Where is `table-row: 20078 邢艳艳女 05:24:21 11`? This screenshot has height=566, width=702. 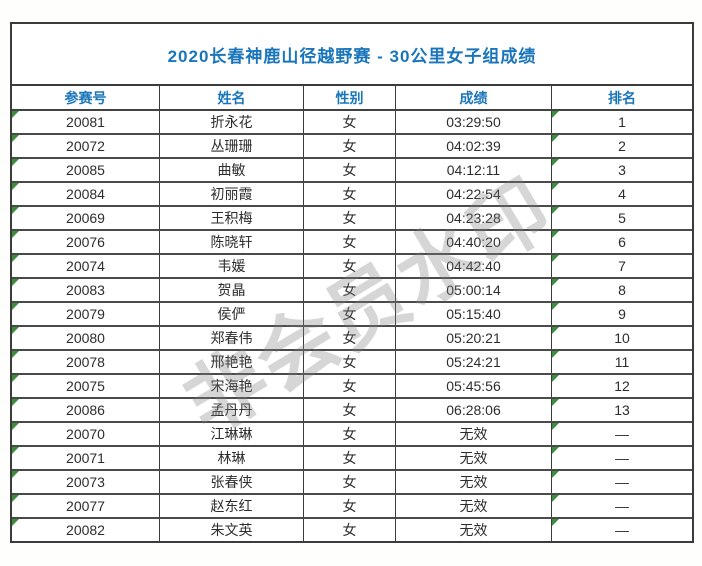
table-row: 20078 邢艳艳女 05:24:21 11 is located at coordinates (352, 363).